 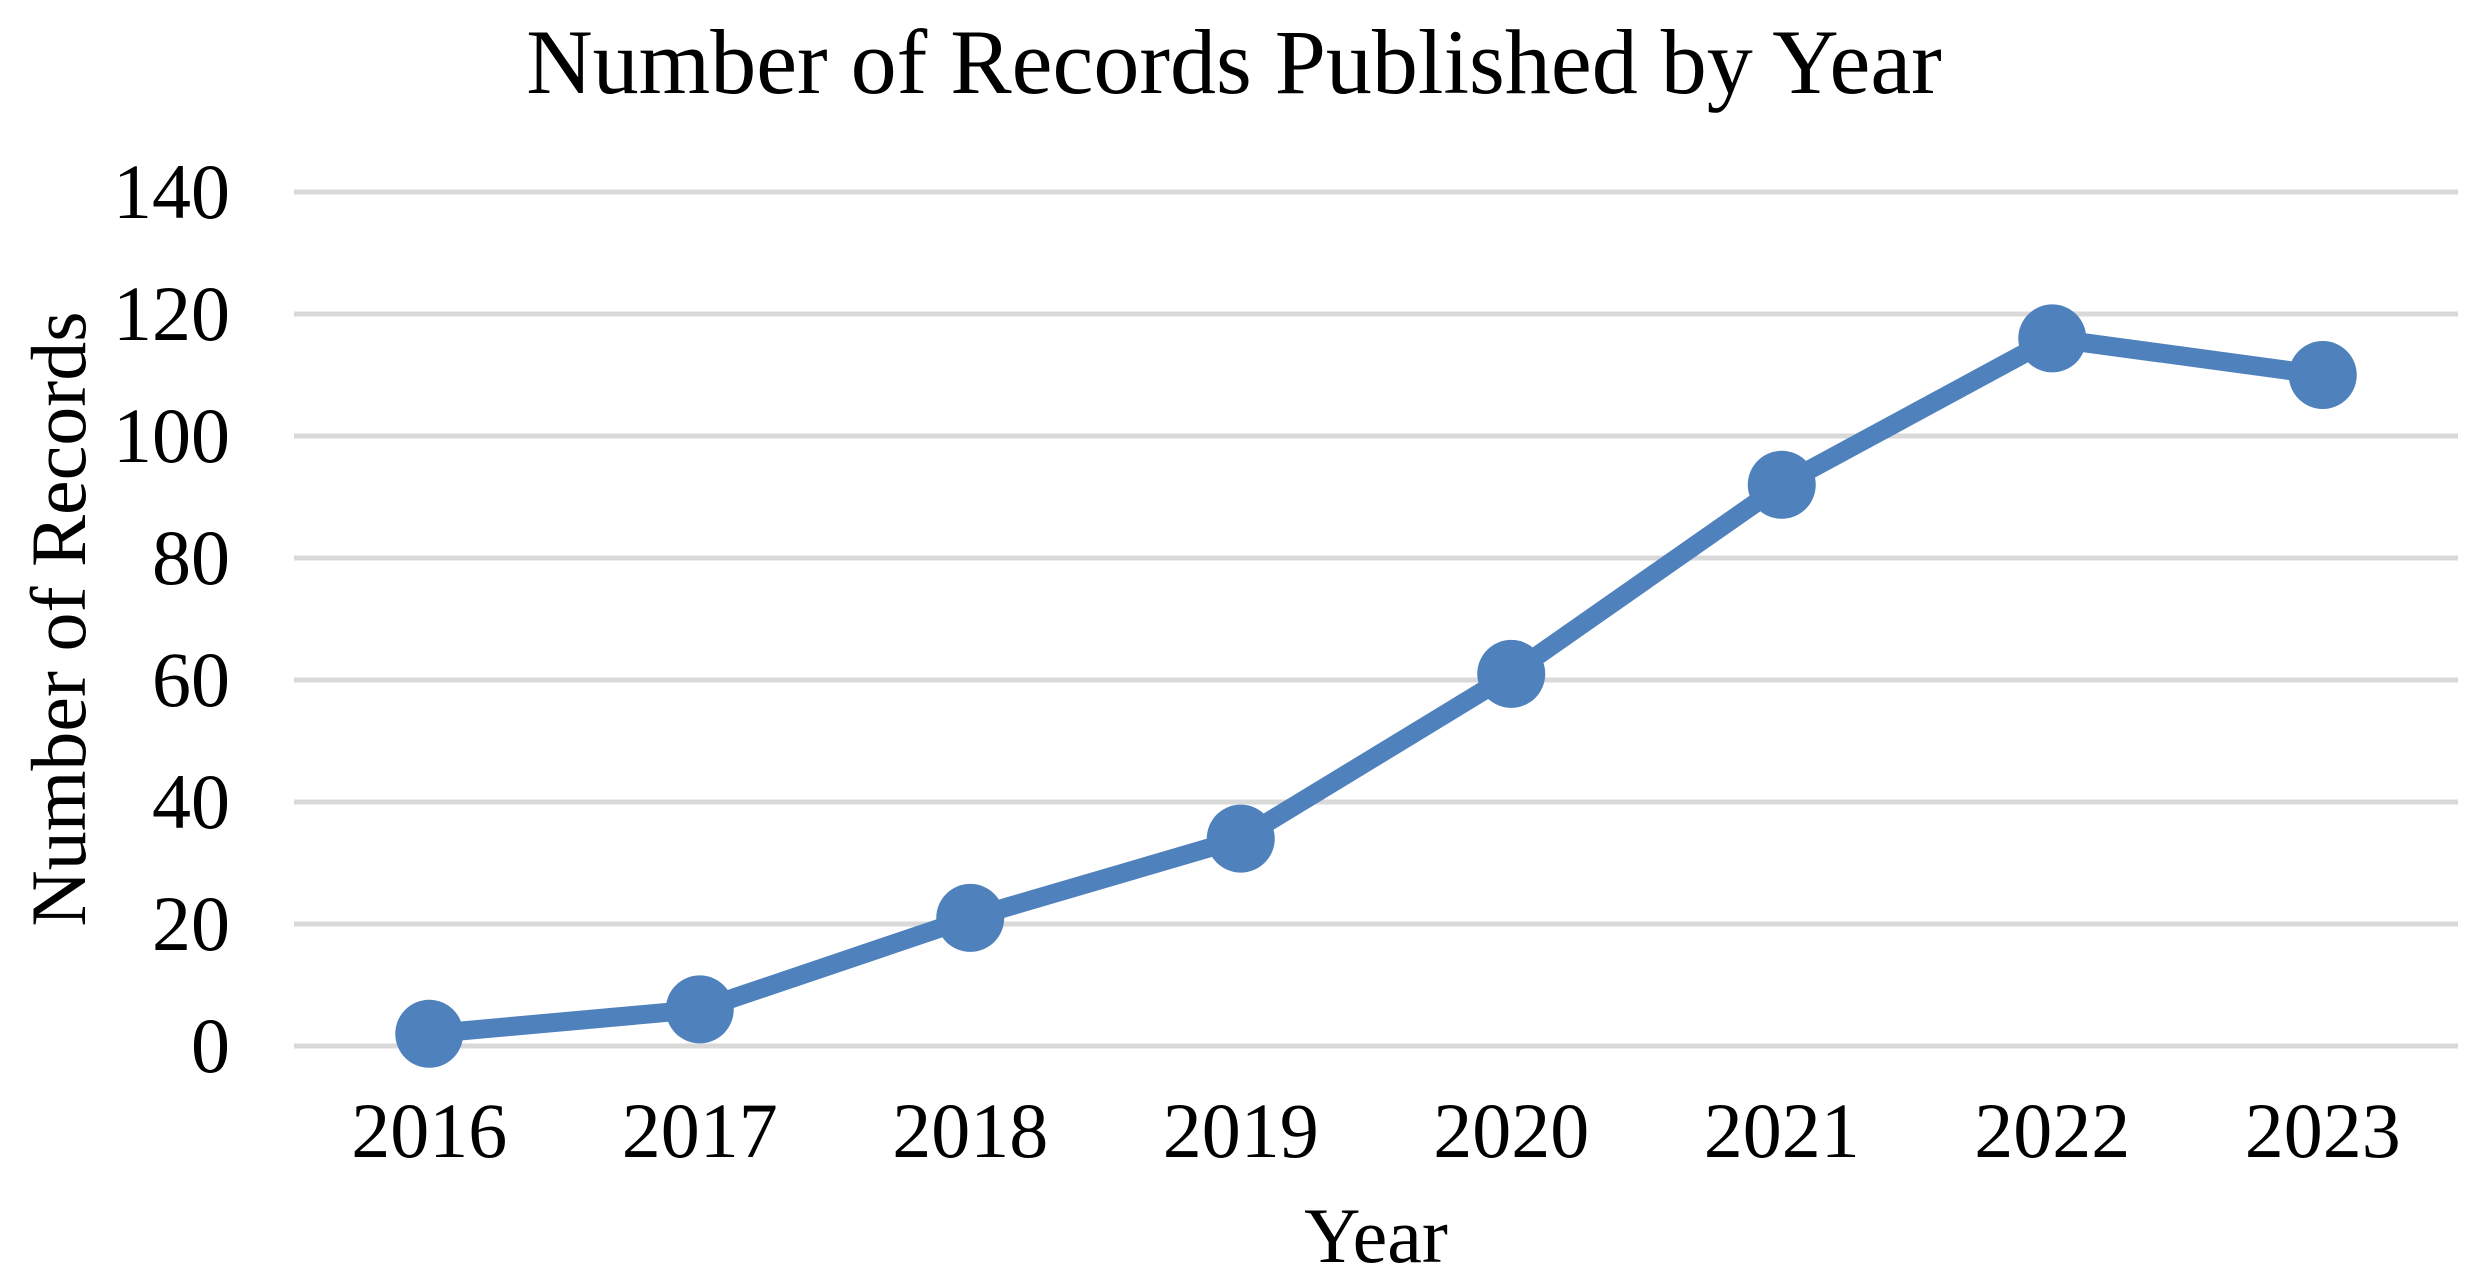 What do you see at coordinates (1782, 1130) in the screenshot?
I see `x-tick-label-2021: 2021` at bounding box center [1782, 1130].